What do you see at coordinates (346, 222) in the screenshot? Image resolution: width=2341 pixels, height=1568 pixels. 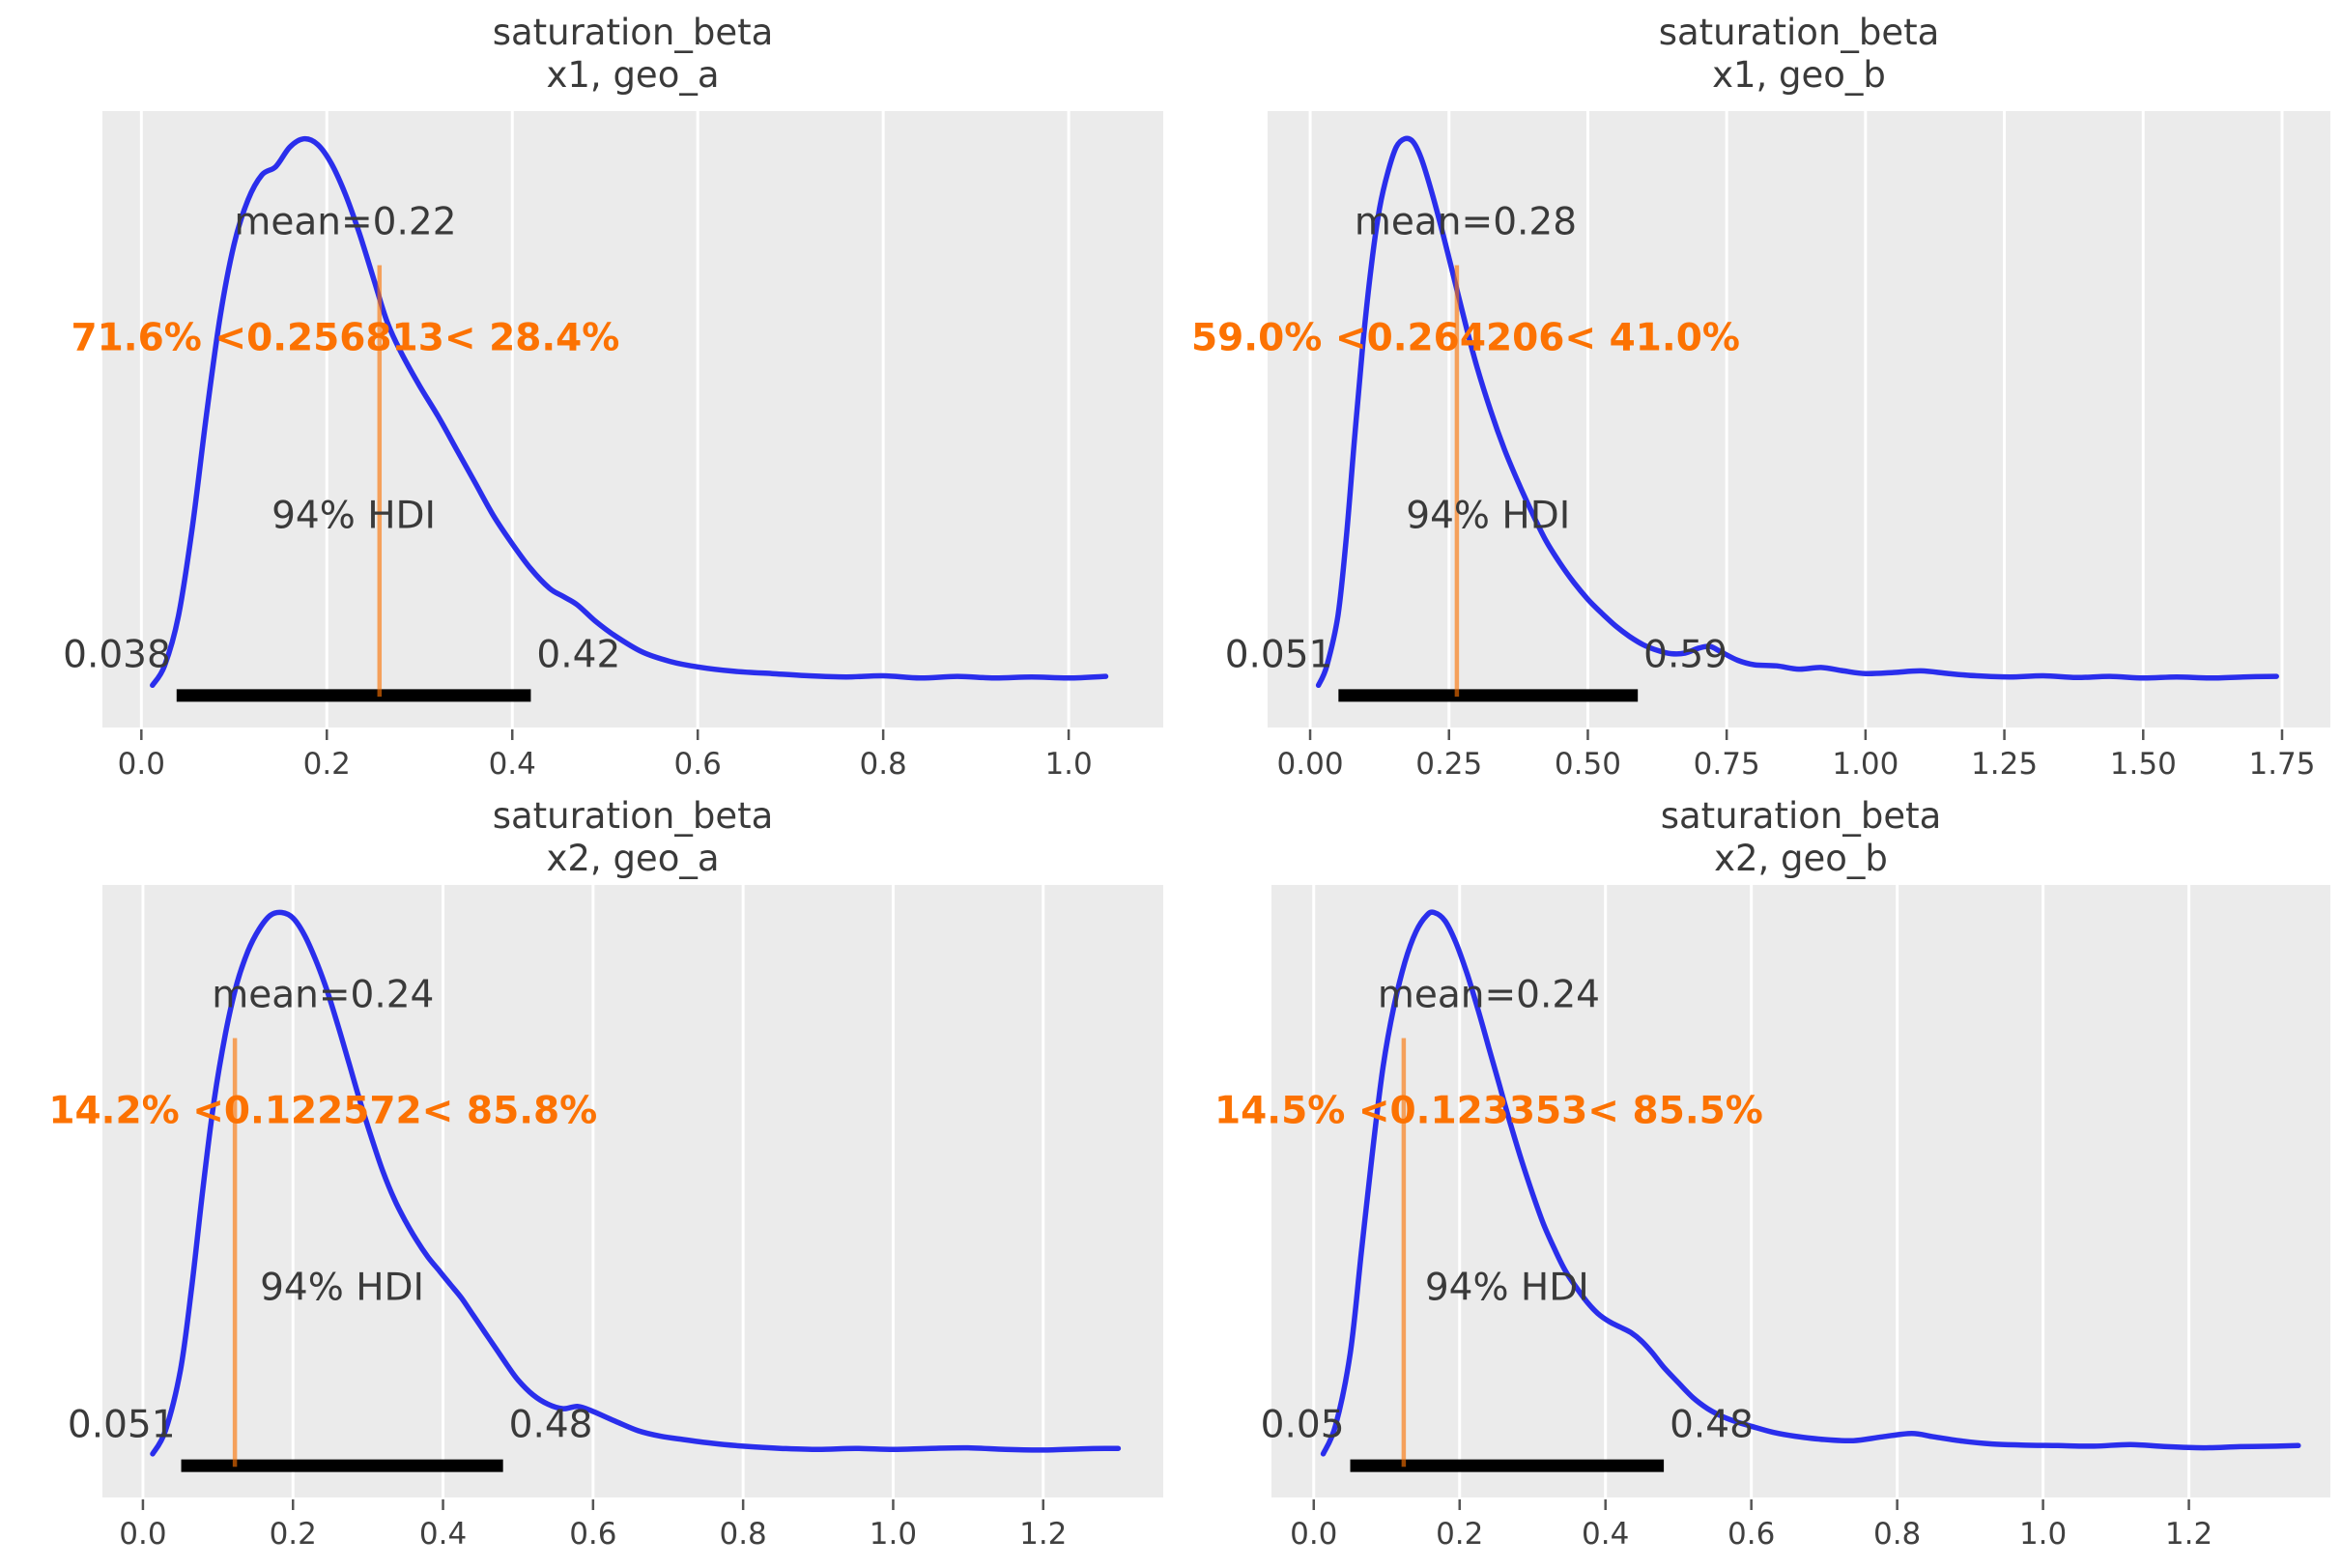 I see `mean-label: mean=0.22` at bounding box center [346, 222].